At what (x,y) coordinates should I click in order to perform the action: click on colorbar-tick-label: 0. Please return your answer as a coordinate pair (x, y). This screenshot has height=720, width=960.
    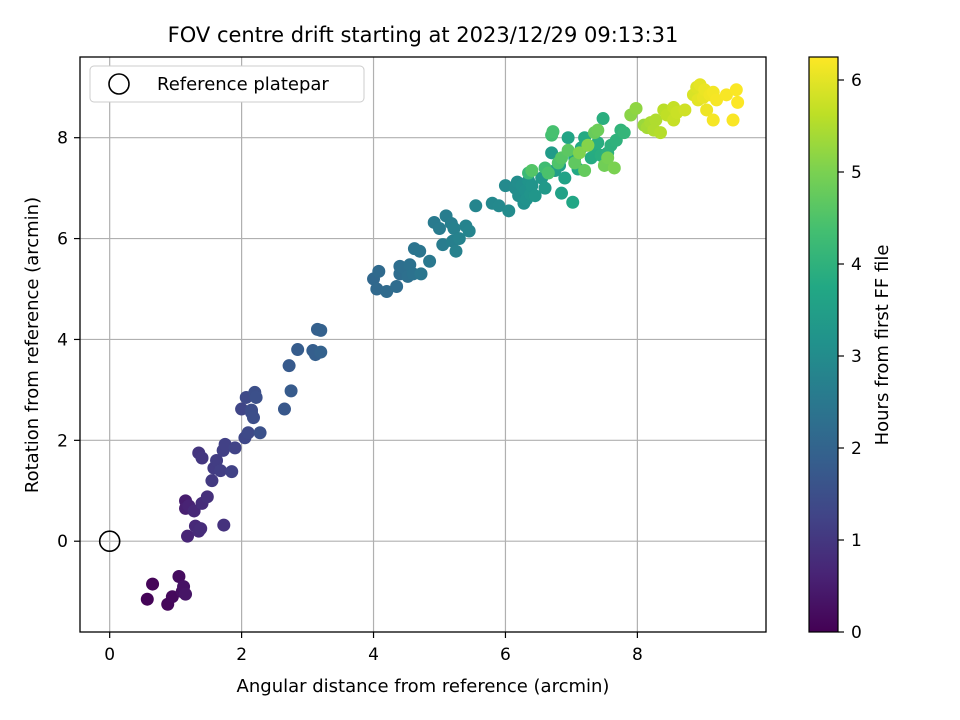
    Looking at the image, I should click on (856, 633).